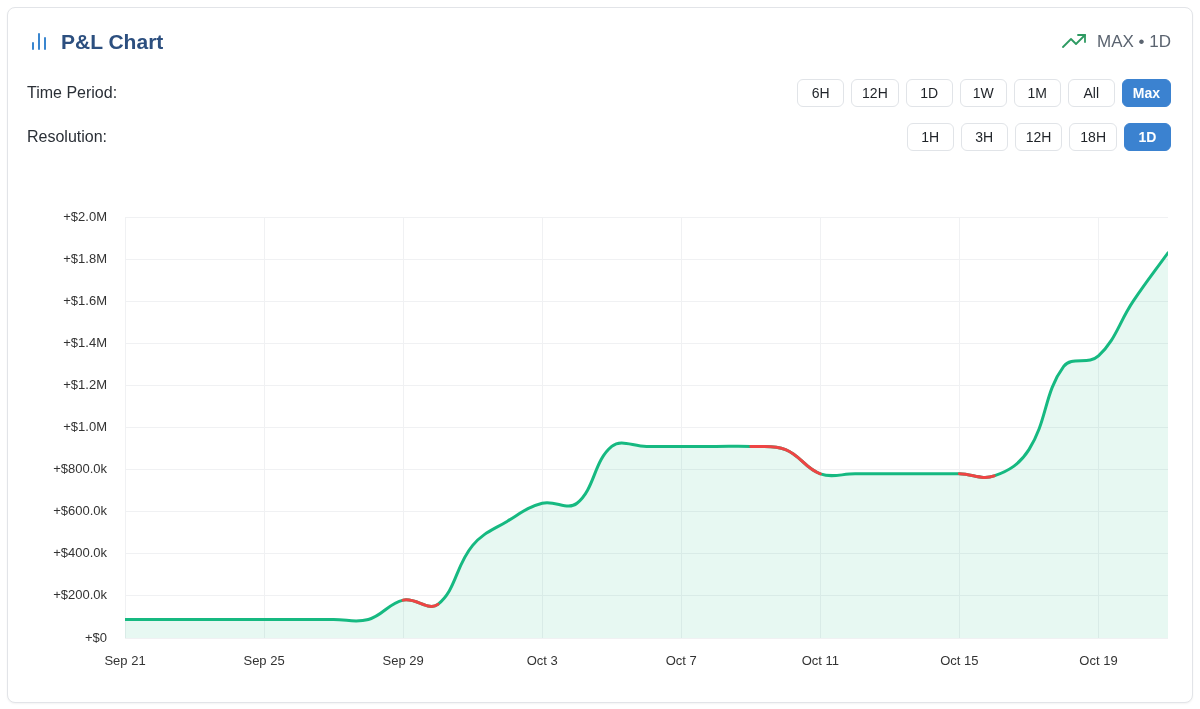 The width and height of the screenshot is (1200, 709). What do you see at coordinates (85, 342) in the screenshot?
I see `y-tick-label: +$1.4M` at bounding box center [85, 342].